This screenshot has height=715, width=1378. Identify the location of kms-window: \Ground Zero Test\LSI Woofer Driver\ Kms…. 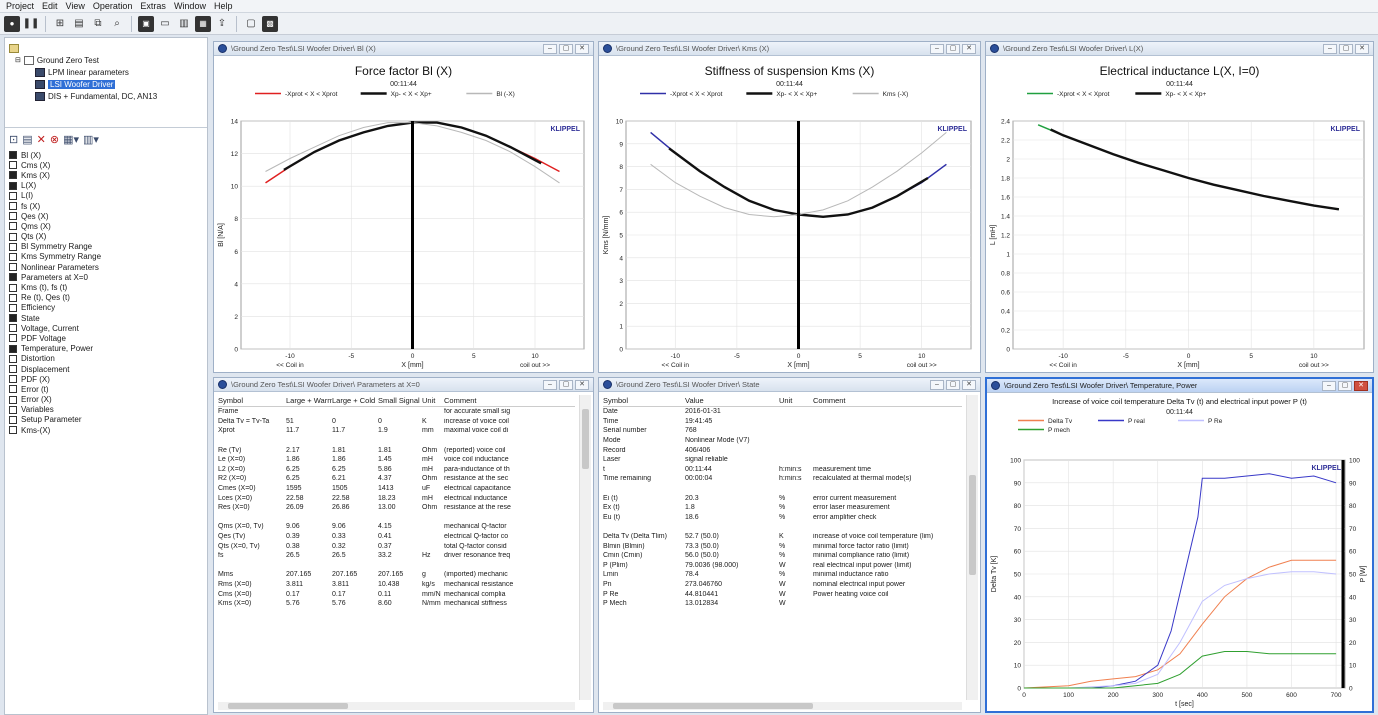
(789, 207).